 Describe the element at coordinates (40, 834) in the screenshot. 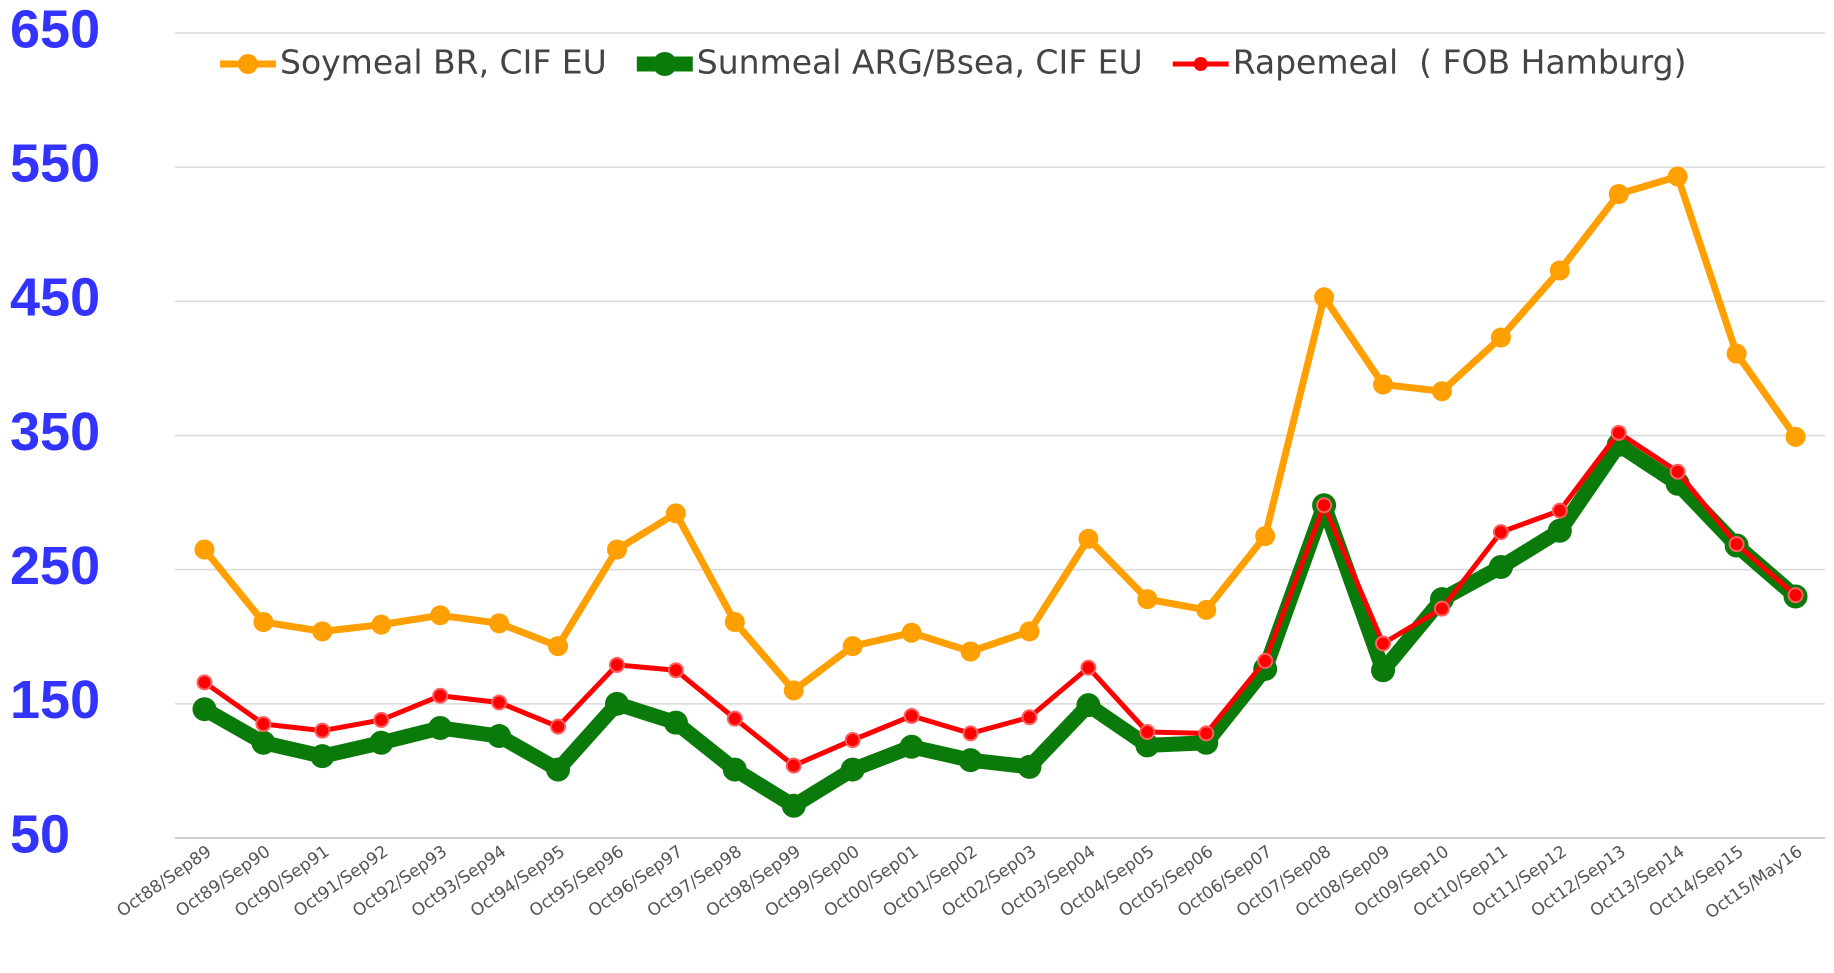

I see `y-tick-label: 50` at that location.